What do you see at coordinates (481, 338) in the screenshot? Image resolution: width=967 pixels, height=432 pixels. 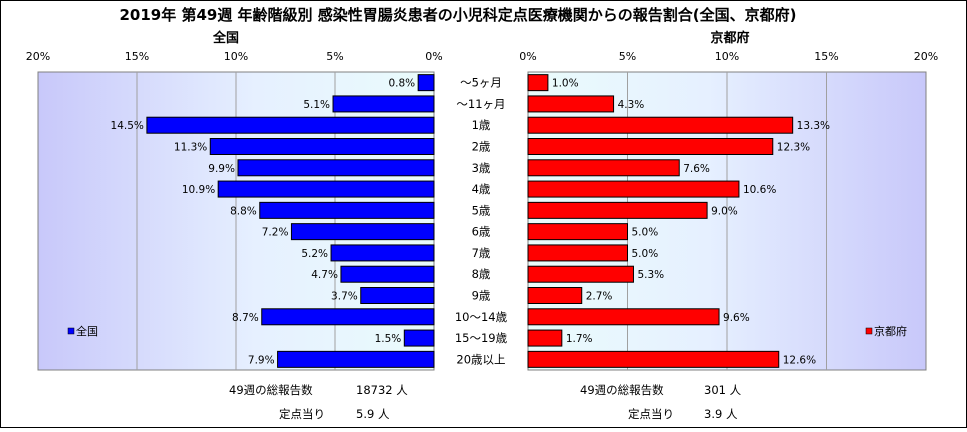 I see `category-label: 15～19歳` at bounding box center [481, 338].